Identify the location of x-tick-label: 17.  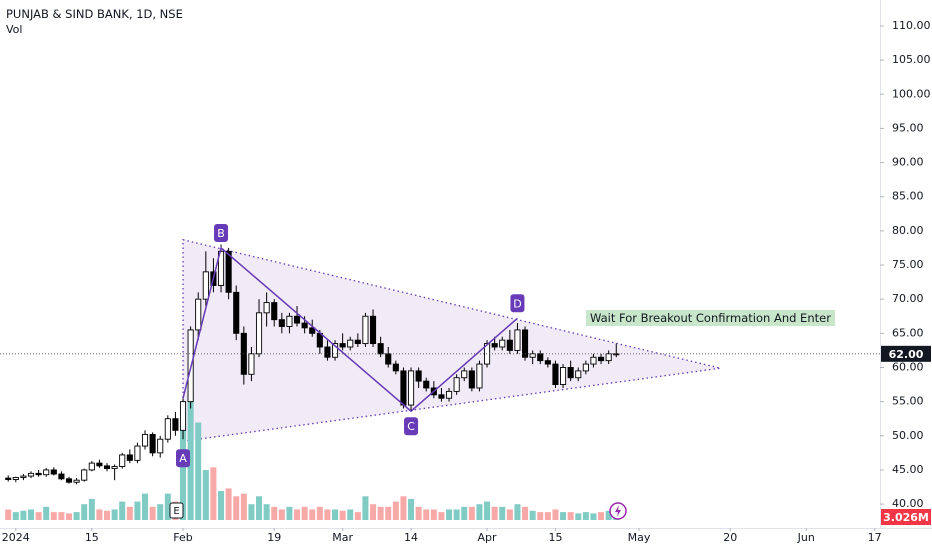
(875, 537).